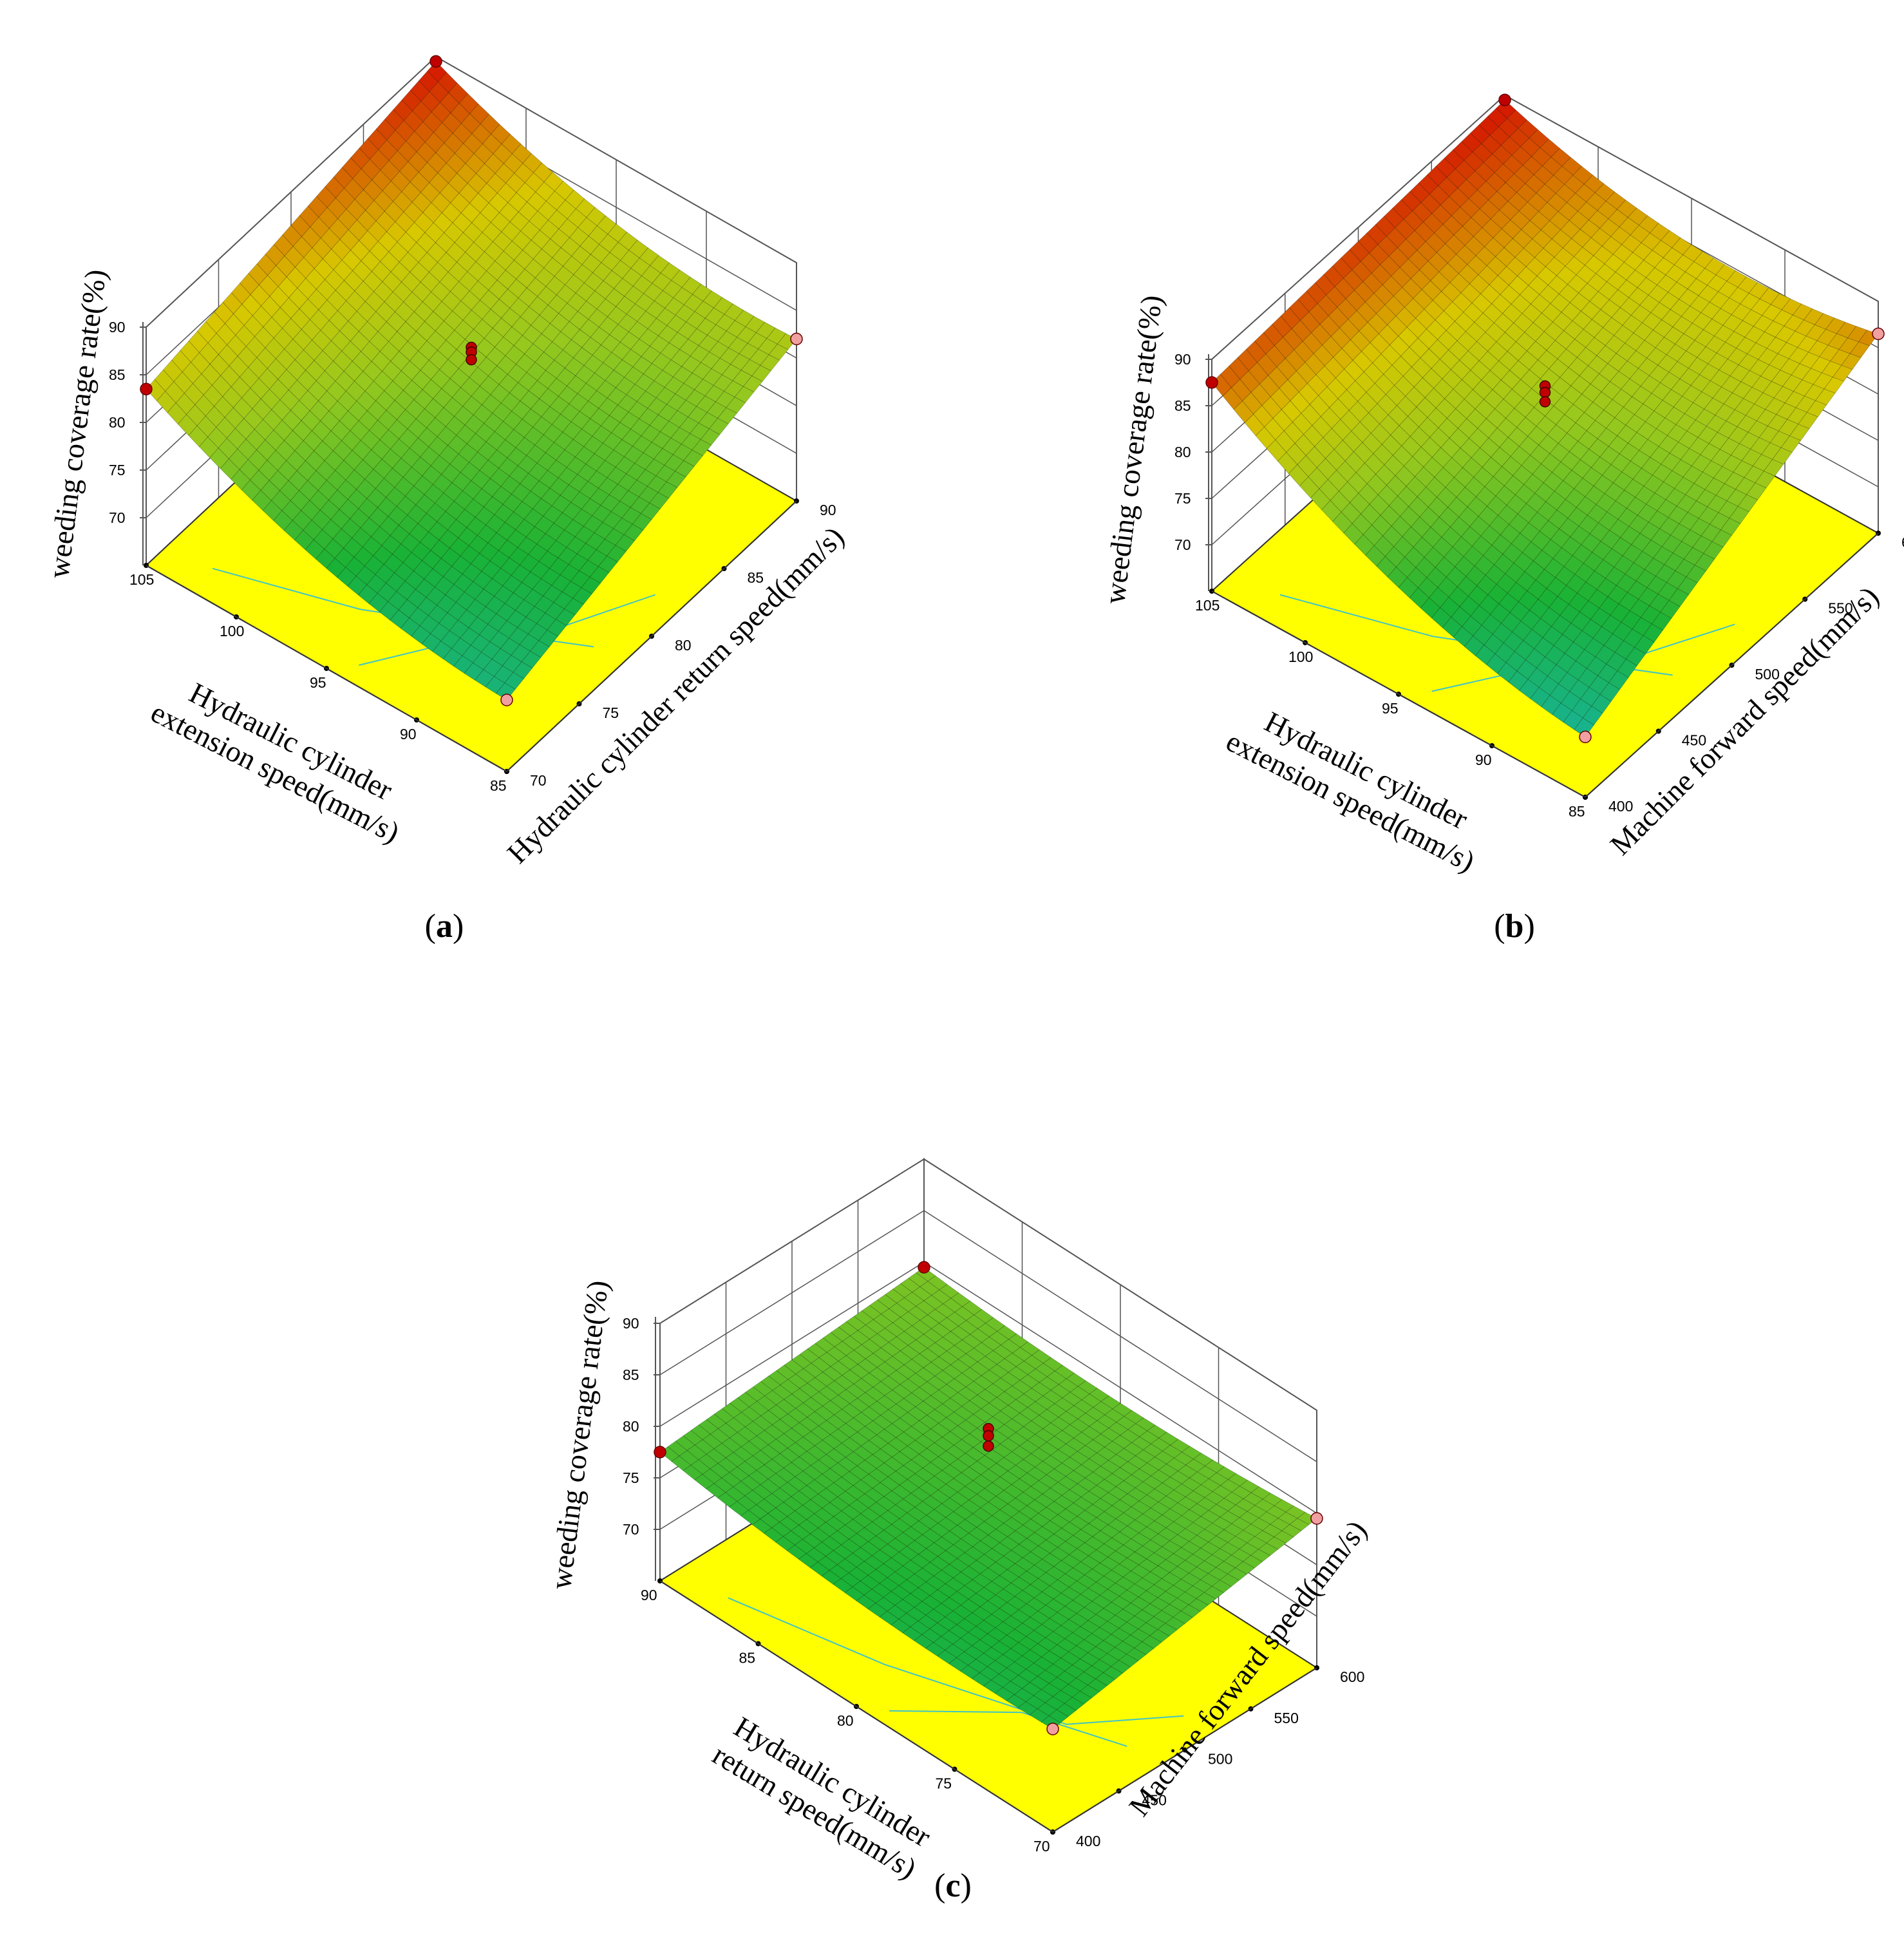  Describe the element at coordinates (117, 470) in the screenshot. I see `z-tick-label: 75` at that location.